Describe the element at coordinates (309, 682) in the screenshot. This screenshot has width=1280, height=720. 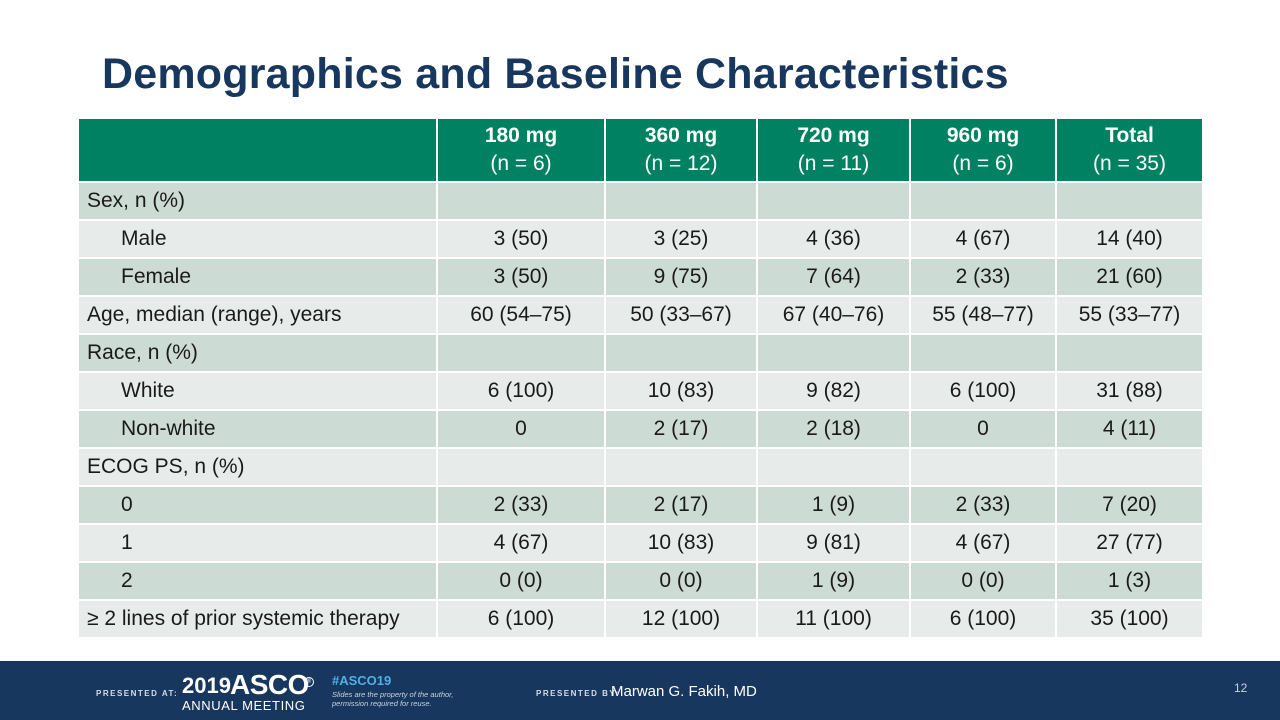
I see `registered-mark-icon: ®` at that location.